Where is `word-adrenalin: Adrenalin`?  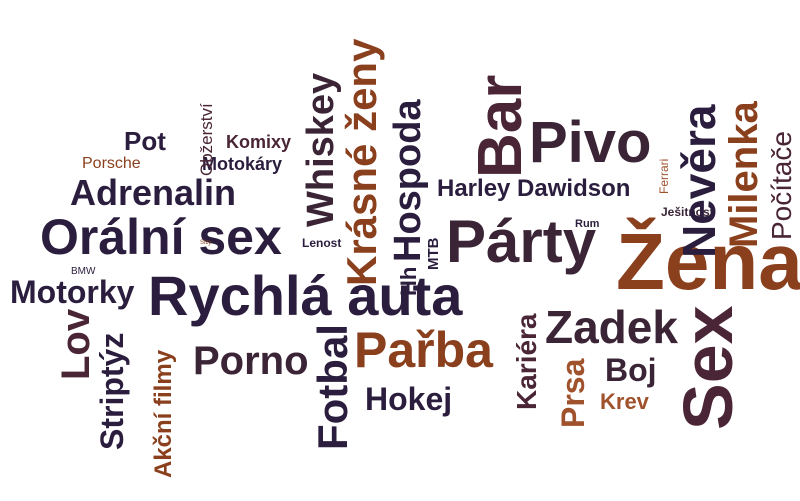
word-adrenalin: Adrenalin is located at coordinates (153, 192).